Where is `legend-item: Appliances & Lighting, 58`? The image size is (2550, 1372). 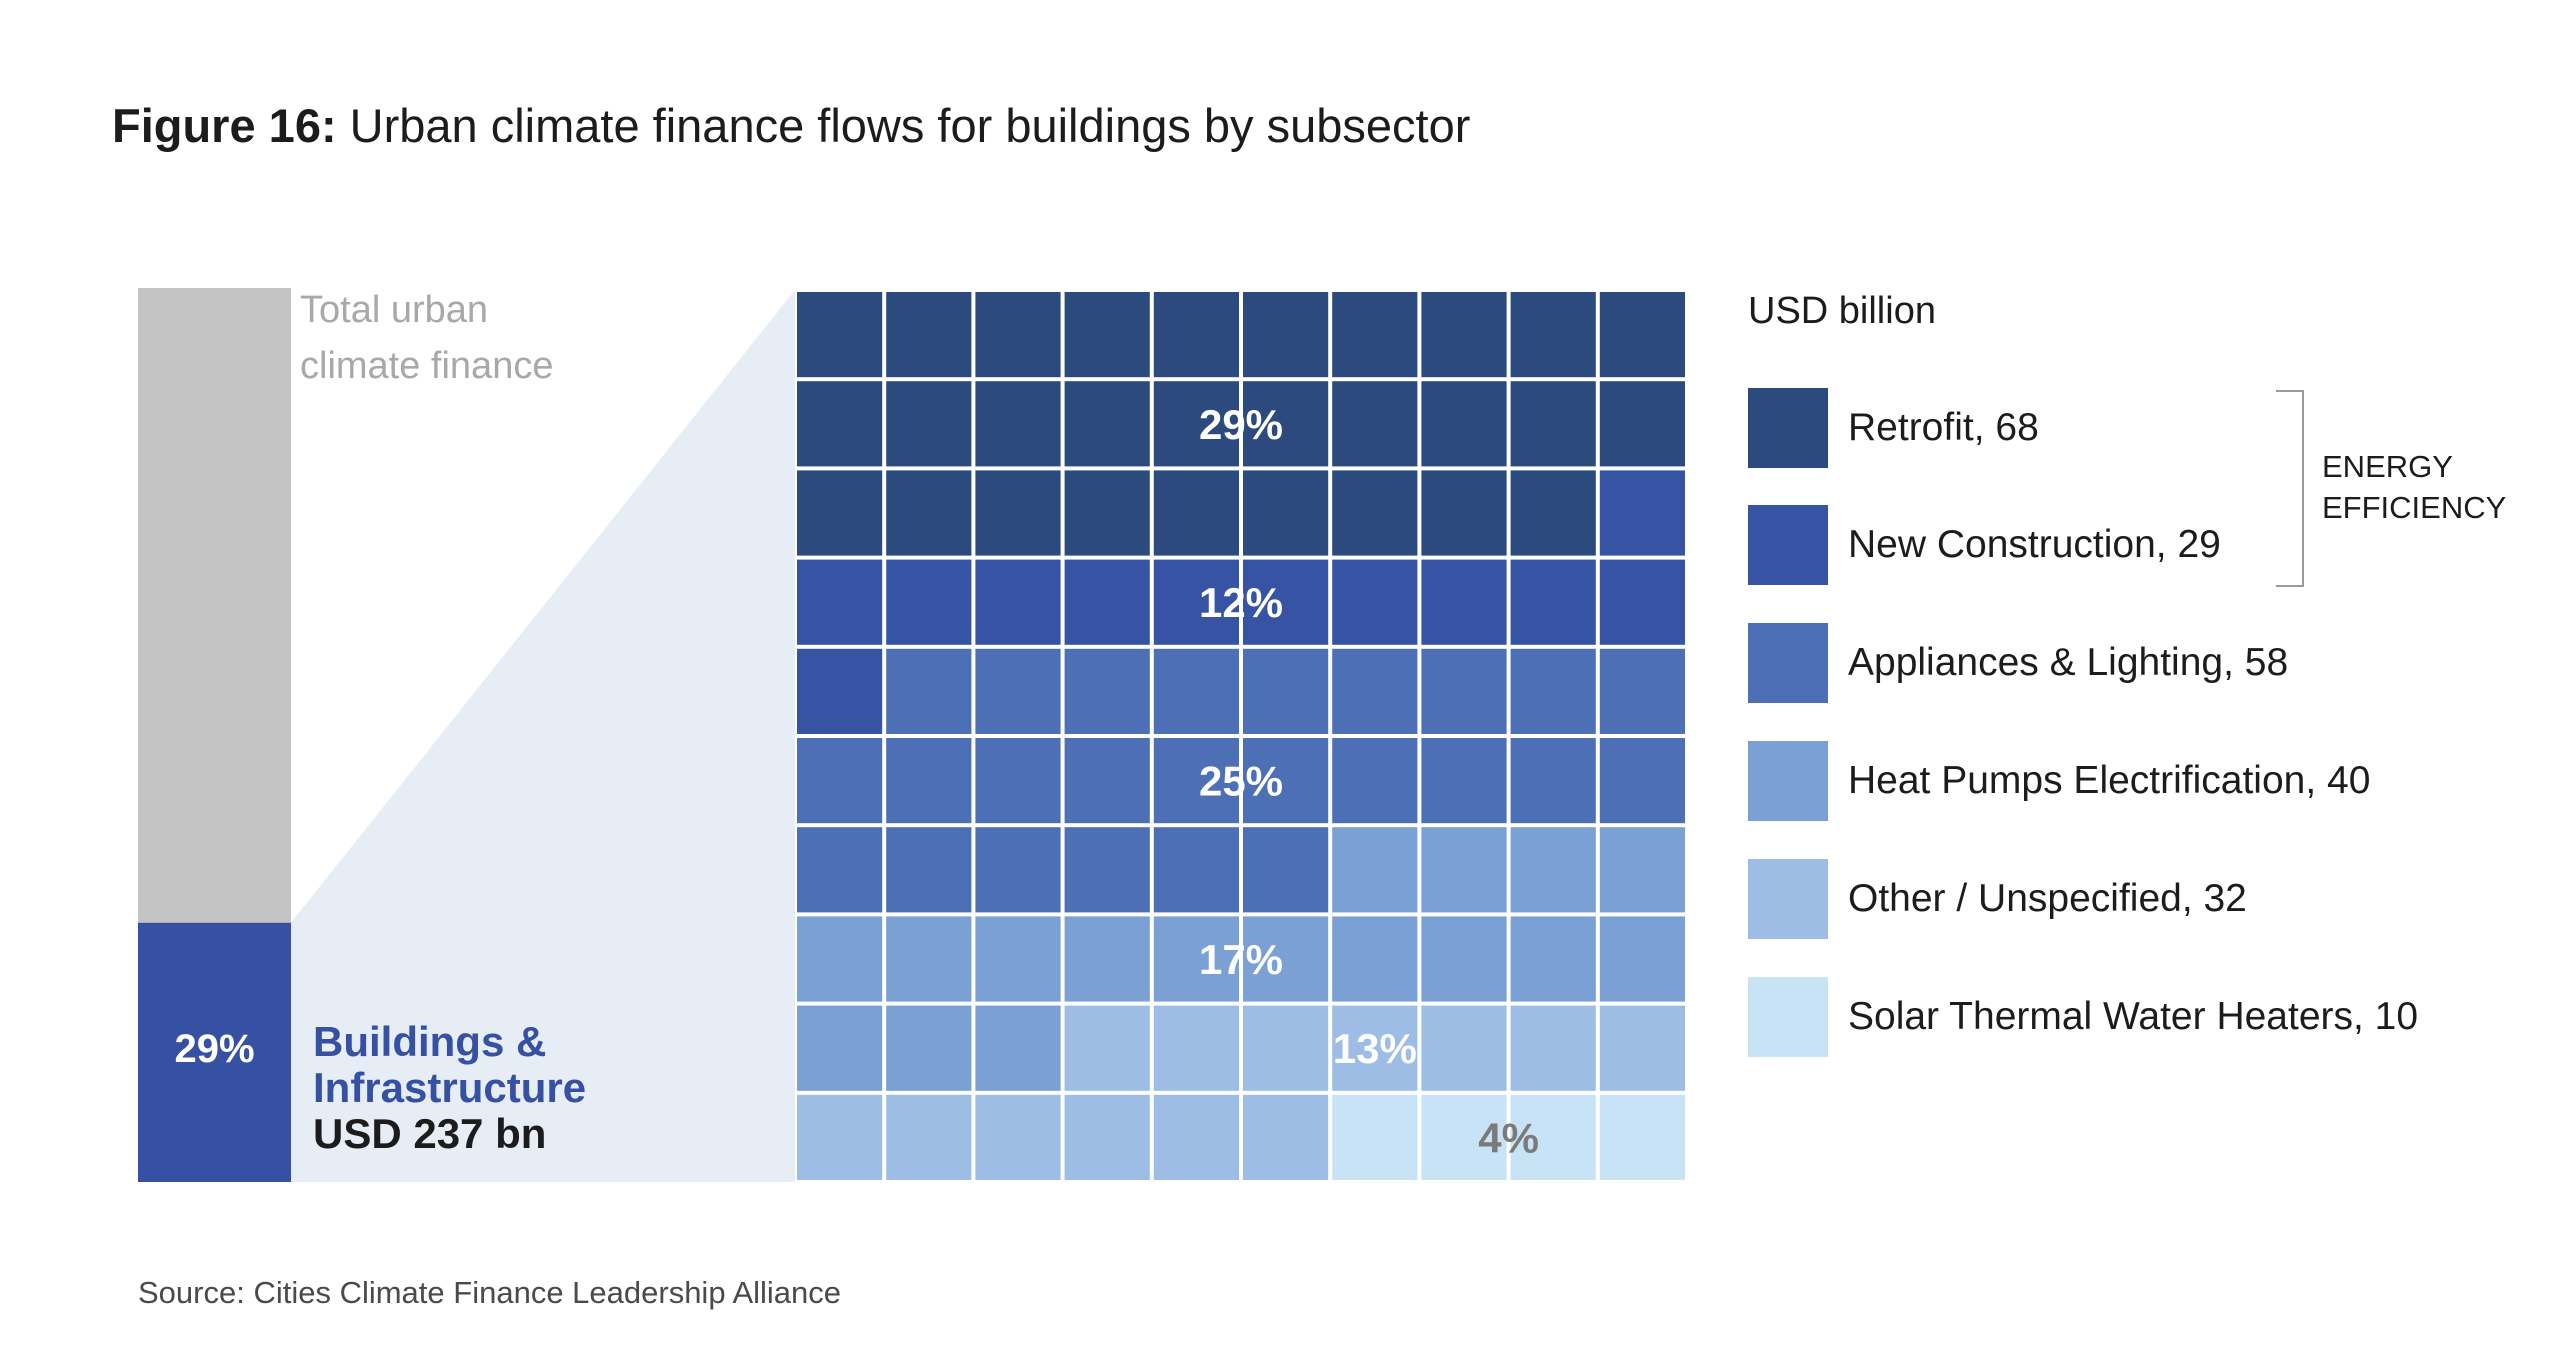 legend-item: Appliances & Lighting, 58 is located at coordinates (2128, 663).